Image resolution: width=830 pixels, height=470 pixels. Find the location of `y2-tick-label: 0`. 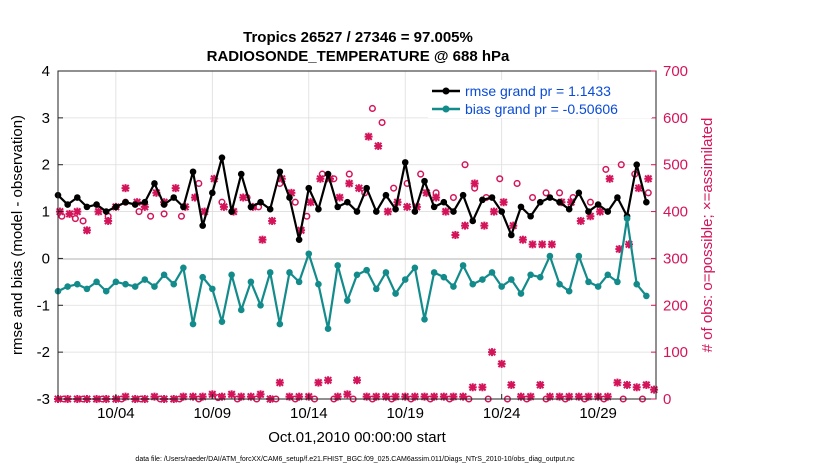

y2-tick-label: 0 is located at coordinates (667, 399).